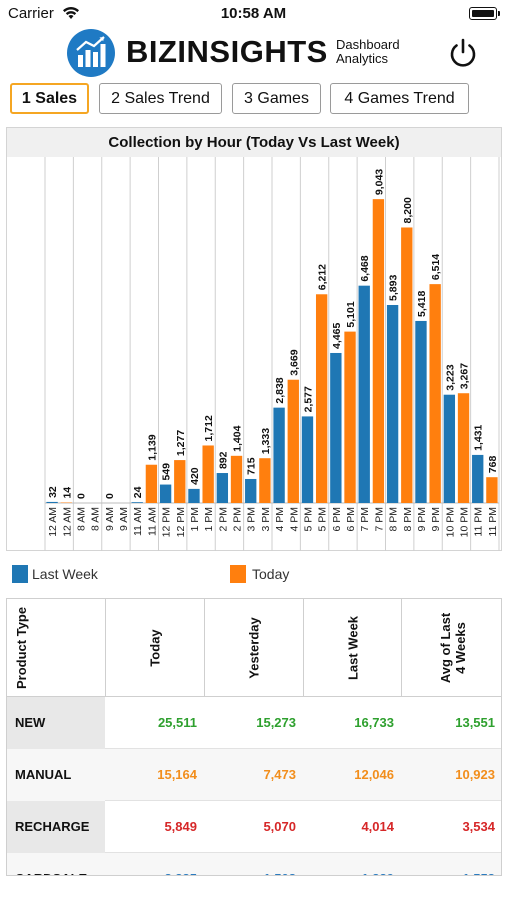 The width and height of the screenshot is (507, 900). I want to click on carrier-label: Carrier, so click(31, 13).